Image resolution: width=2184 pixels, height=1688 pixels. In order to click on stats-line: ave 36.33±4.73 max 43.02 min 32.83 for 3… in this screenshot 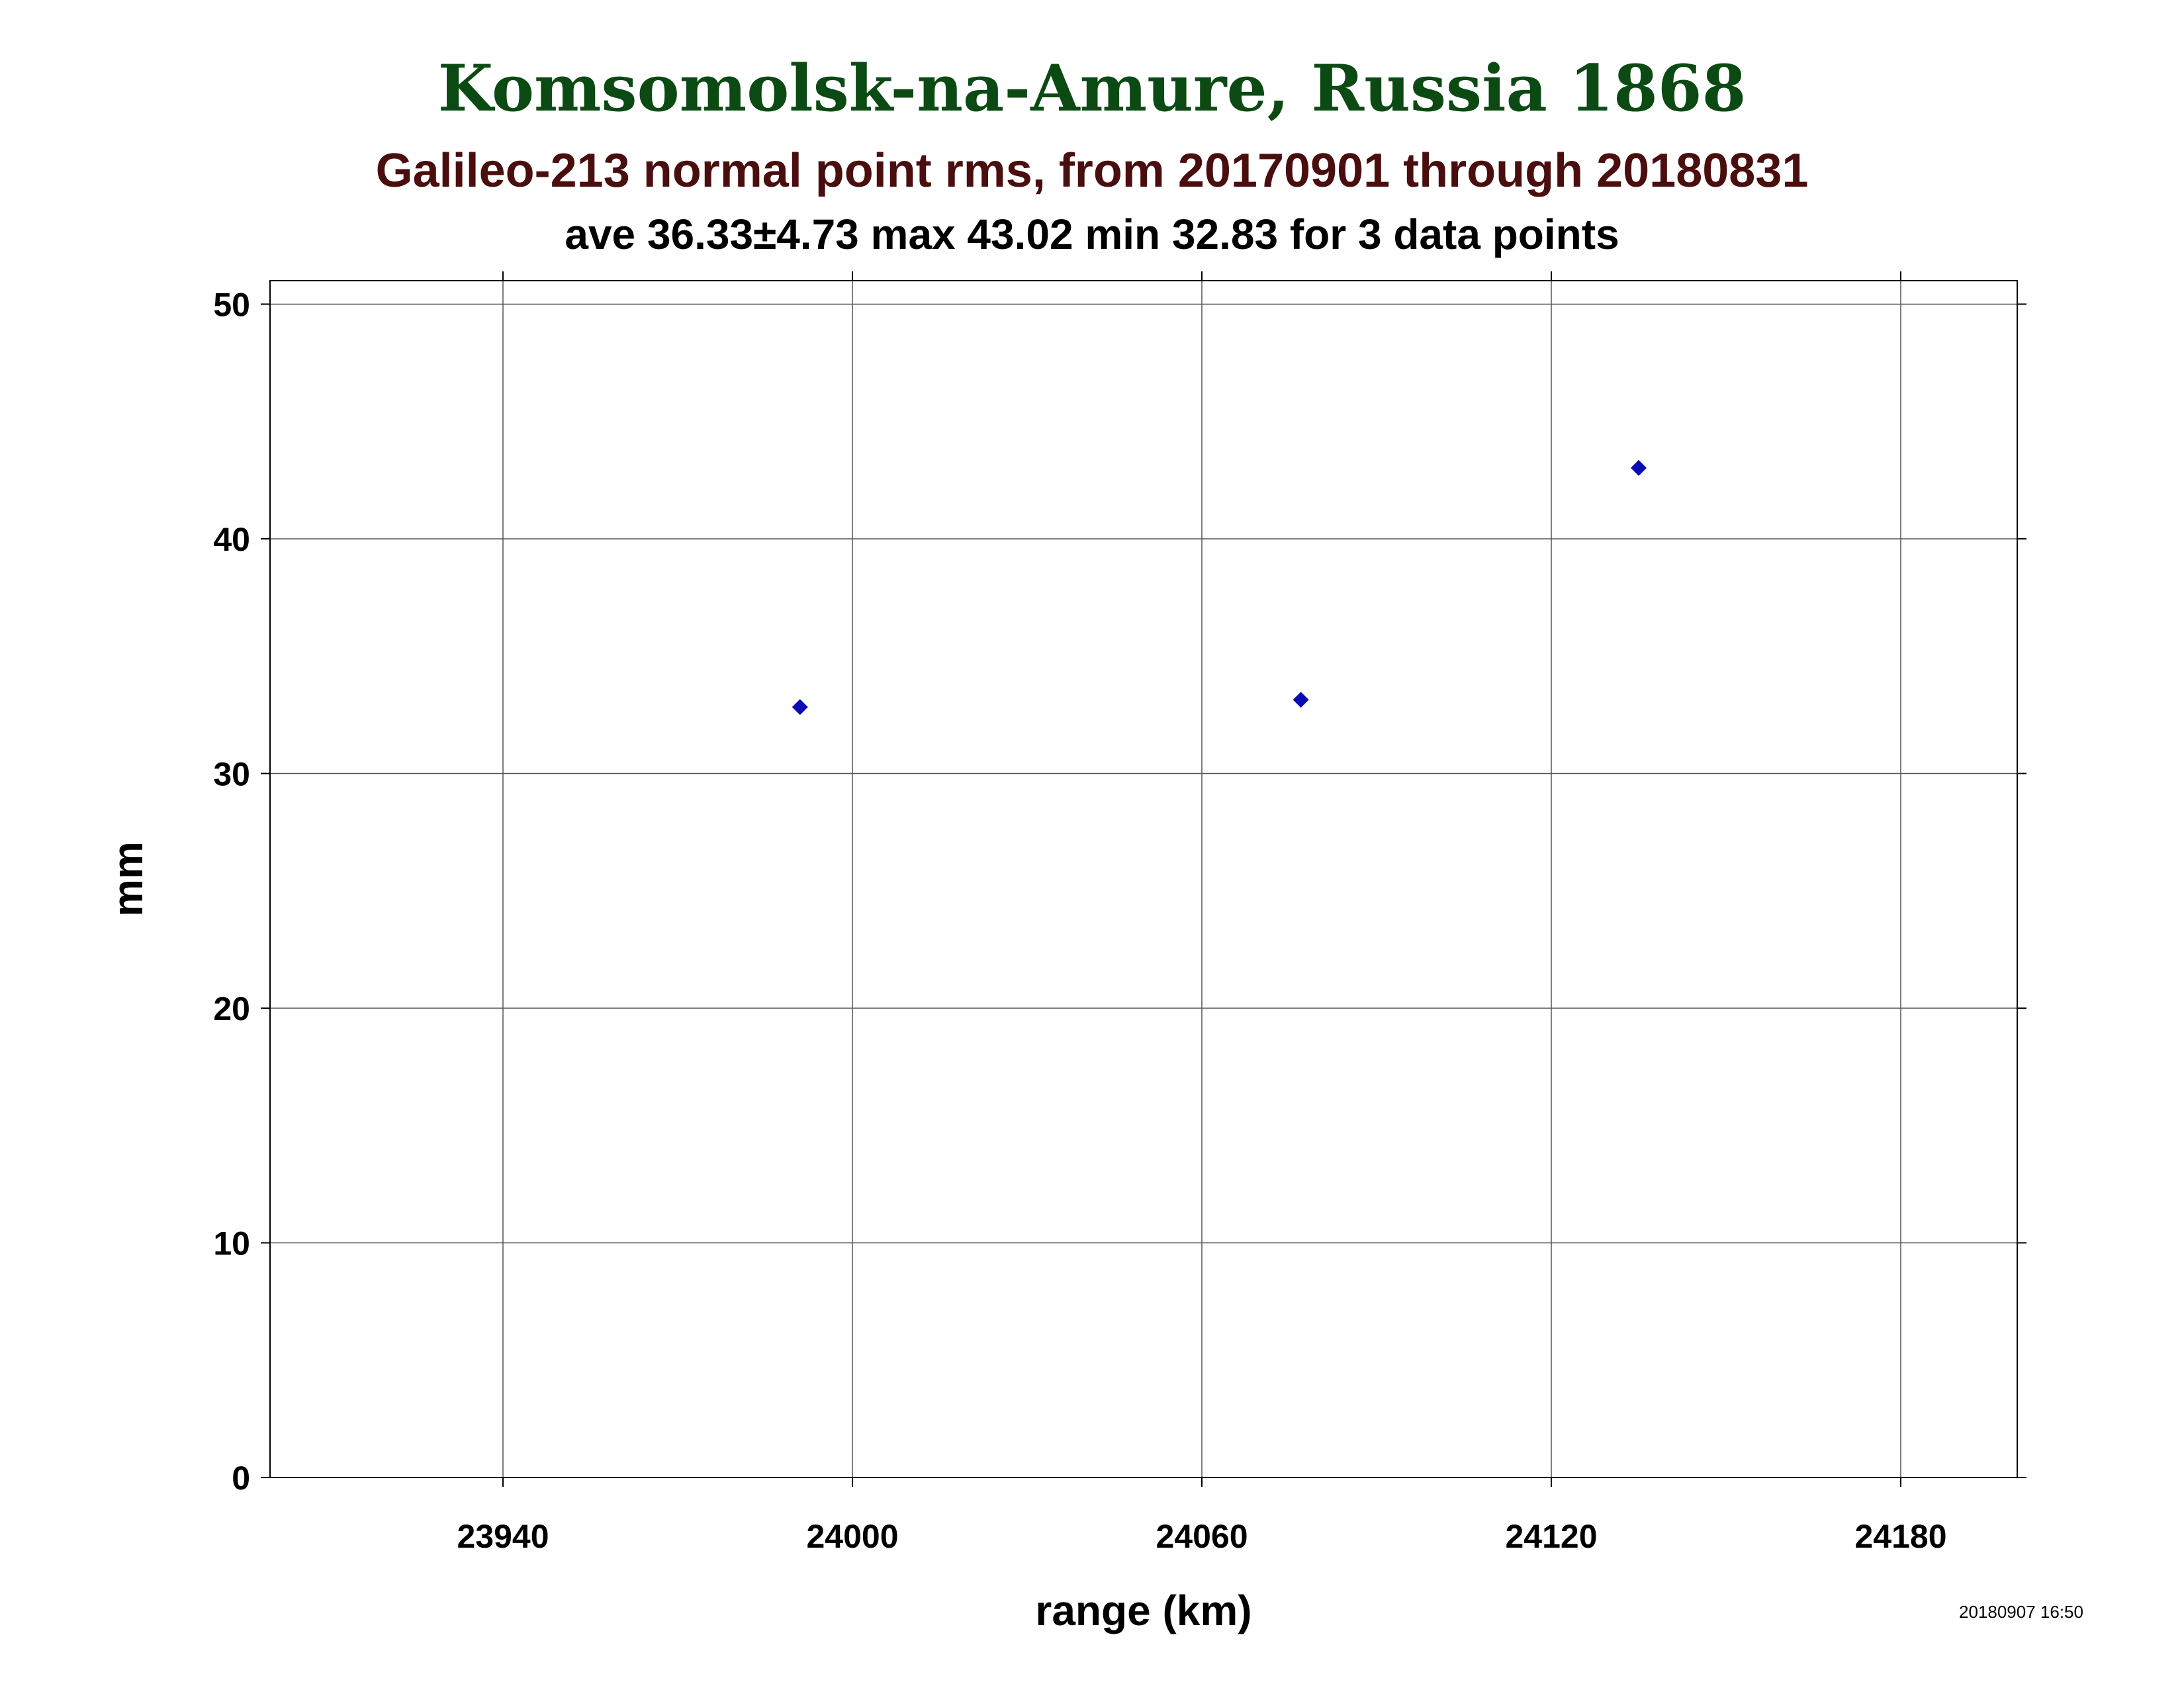, I will do `click(1092, 234)`.